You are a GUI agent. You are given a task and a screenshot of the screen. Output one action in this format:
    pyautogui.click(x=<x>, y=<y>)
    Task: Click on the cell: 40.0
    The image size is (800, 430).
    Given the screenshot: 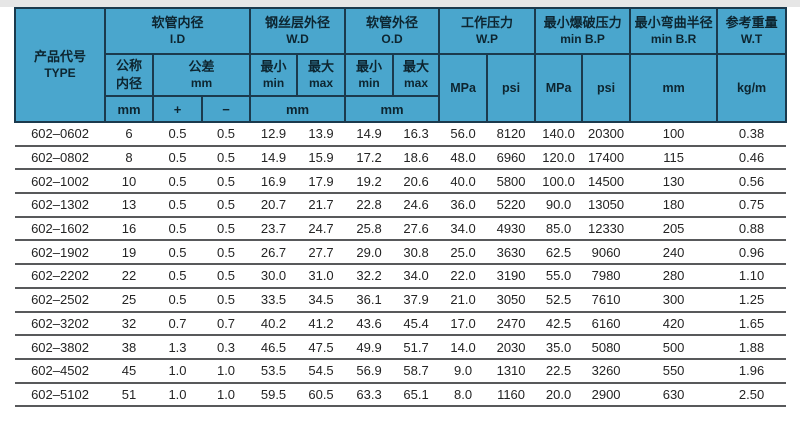 What is the action you would take?
    pyautogui.click(x=463, y=182)
    